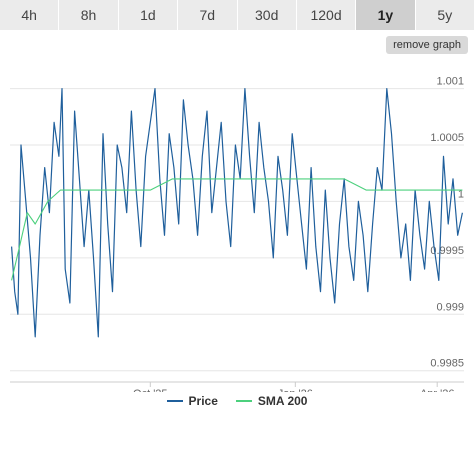  What do you see at coordinates (461, 194) in the screenshot?
I see `y-tick-label: 1` at bounding box center [461, 194].